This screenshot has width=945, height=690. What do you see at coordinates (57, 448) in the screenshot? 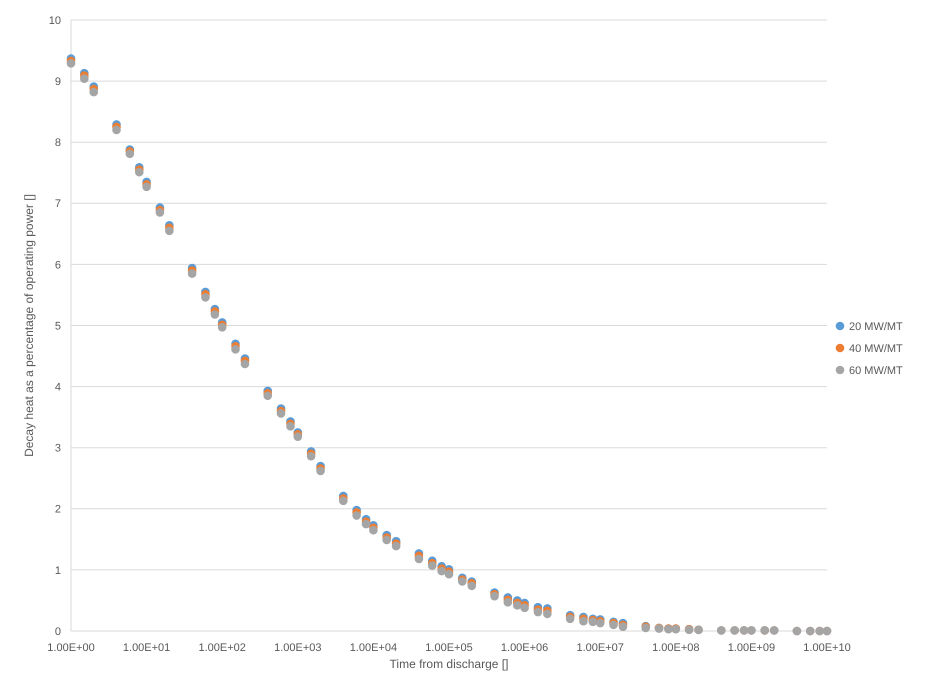
I see `y-tick-label: 3` at bounding box center [57, 448].